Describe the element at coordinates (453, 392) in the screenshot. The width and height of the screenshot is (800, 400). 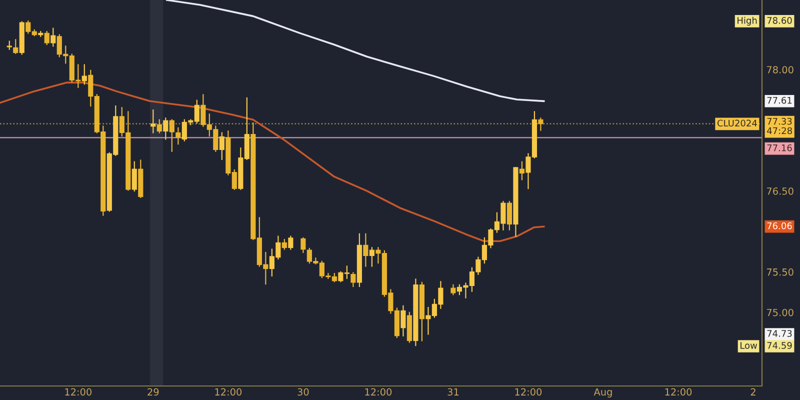
I see `x-tick-label: 31` at that location.